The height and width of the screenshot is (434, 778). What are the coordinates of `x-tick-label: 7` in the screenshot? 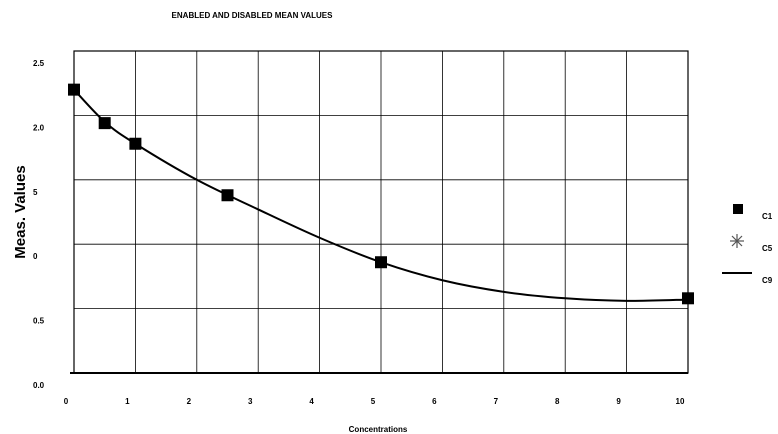 It's located at (496, 401).